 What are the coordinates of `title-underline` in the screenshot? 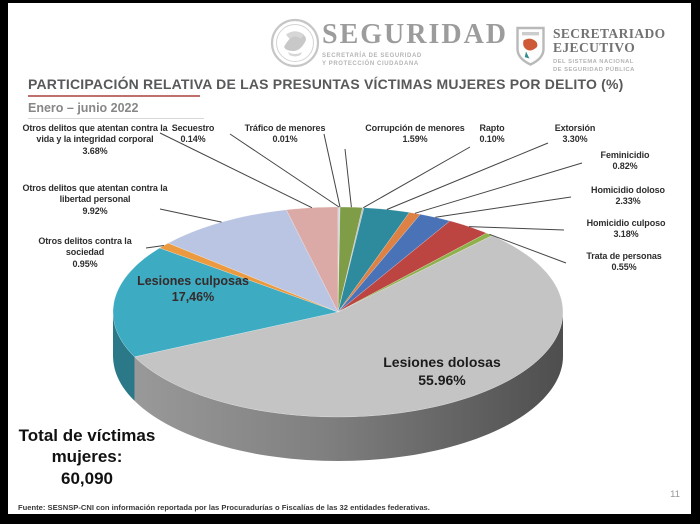 It's located at (114, 96).